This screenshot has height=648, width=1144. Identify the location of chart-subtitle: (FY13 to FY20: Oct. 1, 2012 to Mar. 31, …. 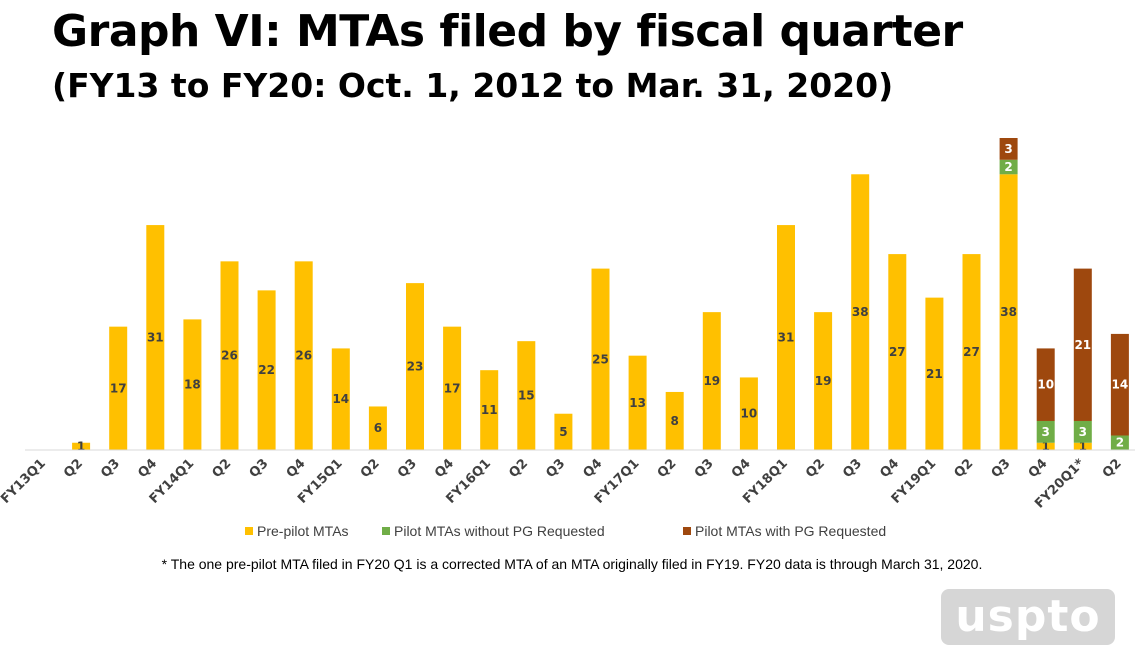
(473, 85).